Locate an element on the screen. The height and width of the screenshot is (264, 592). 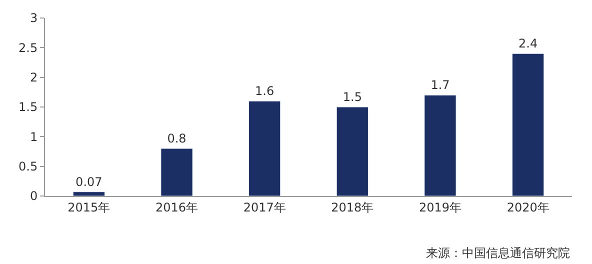
y-tick-label: 2 is located at coordinates (34, 77).